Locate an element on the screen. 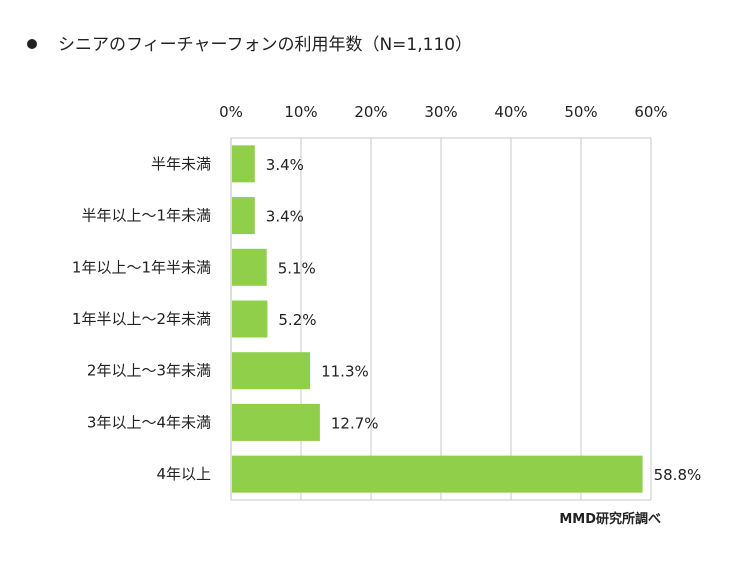  data-label: 5.2% is located at coordinates (297, 320).